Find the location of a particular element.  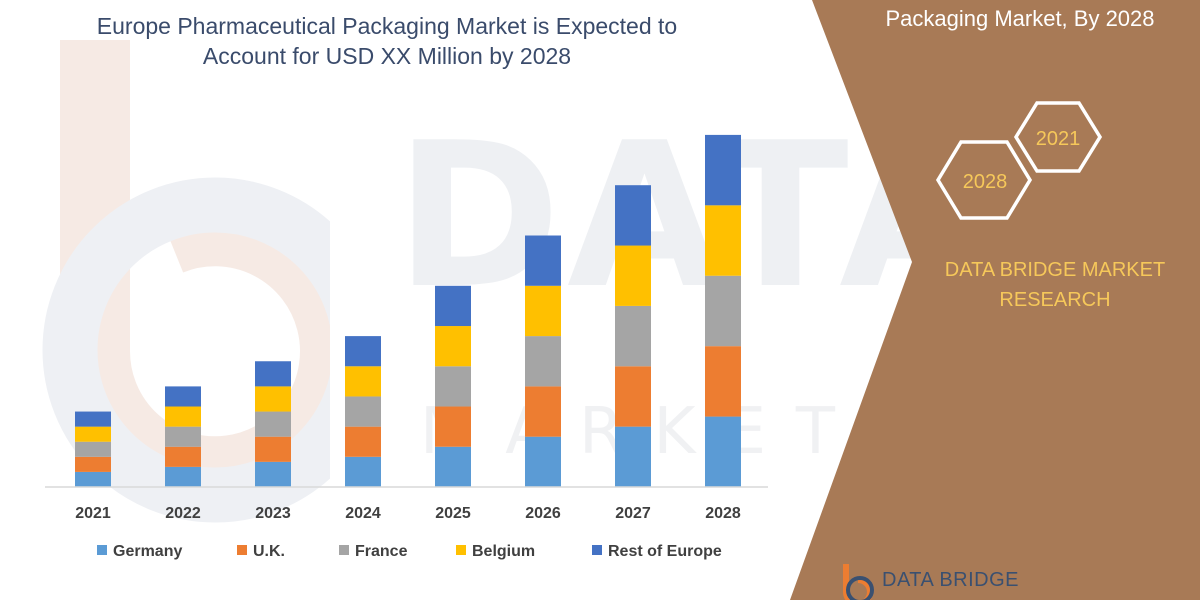

legend-label-germany: Germany is located at coordinates (147, 551).